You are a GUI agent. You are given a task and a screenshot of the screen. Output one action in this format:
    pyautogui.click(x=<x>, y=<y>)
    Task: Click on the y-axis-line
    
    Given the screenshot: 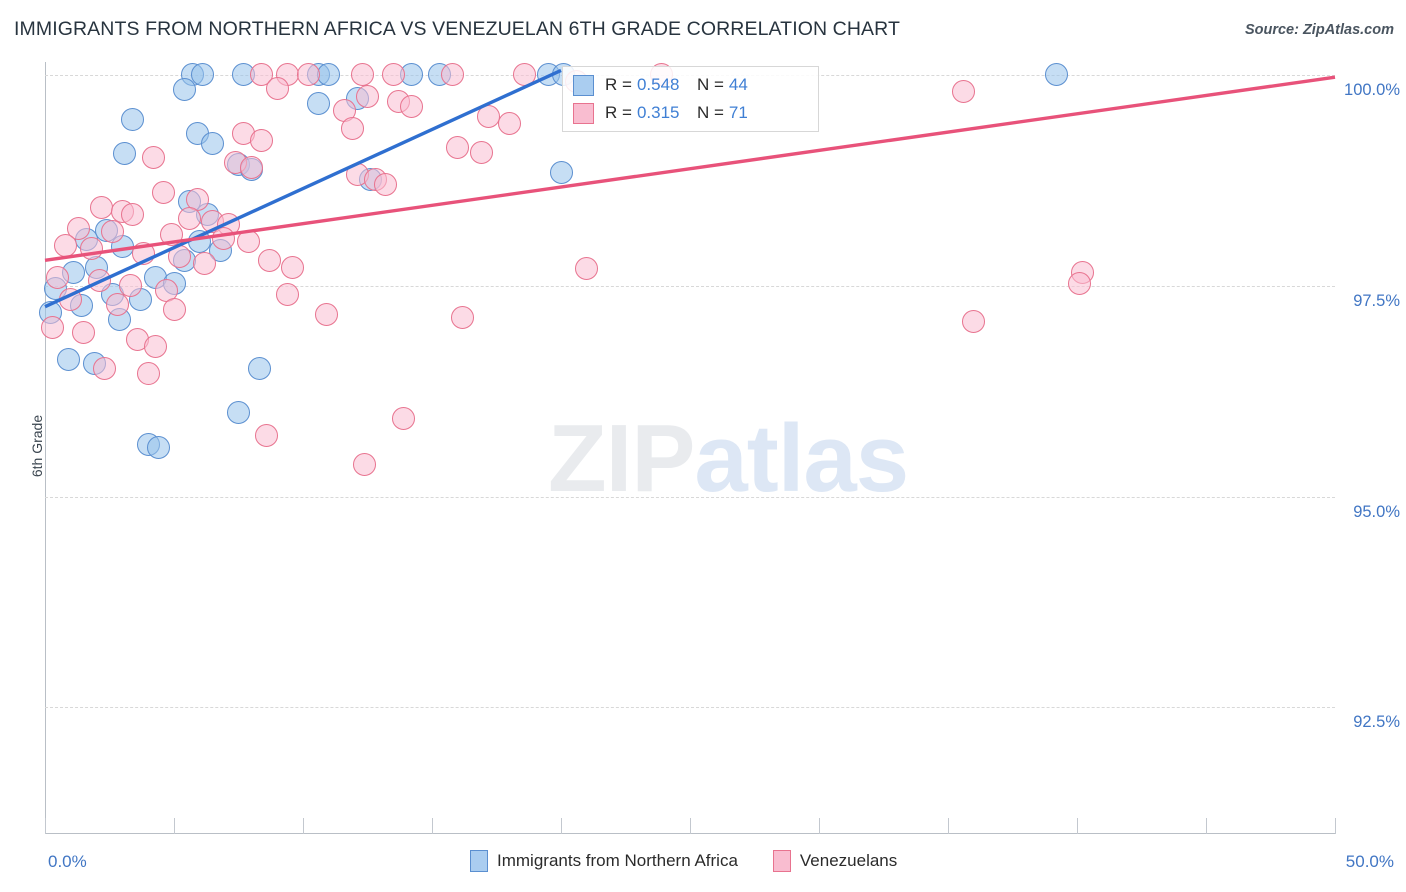 What is the action you would take?
    pyautogui.click(x=45, y=448)
    